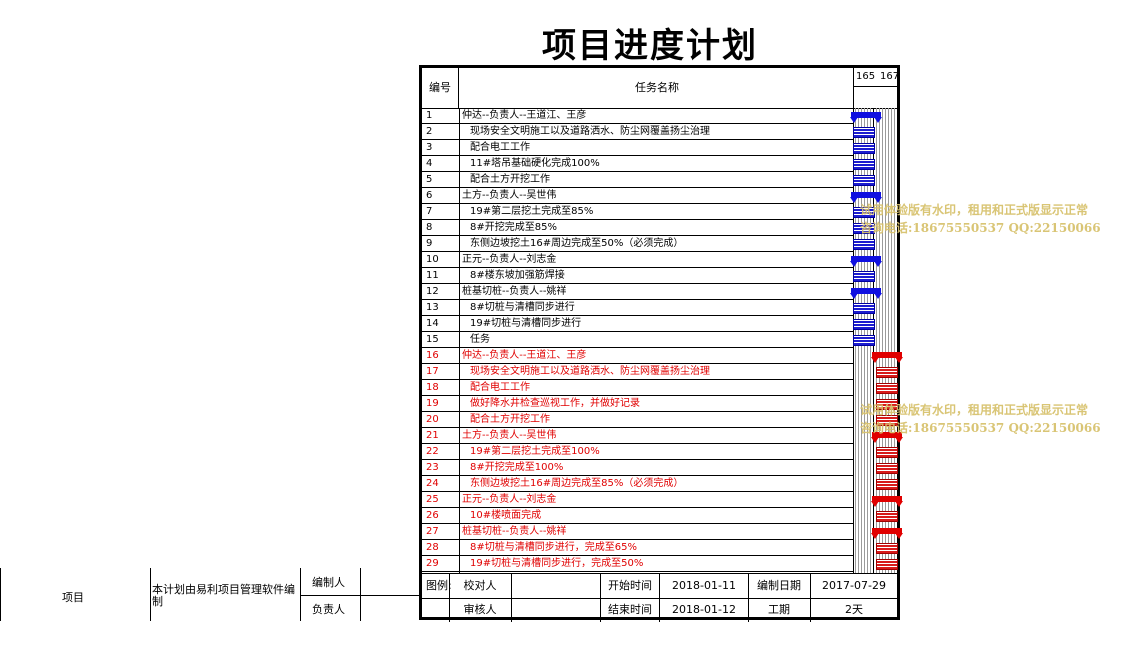 The image size is (1136, 645). I want to click on task-row: 18 配合电工工作, so click(637, 388).